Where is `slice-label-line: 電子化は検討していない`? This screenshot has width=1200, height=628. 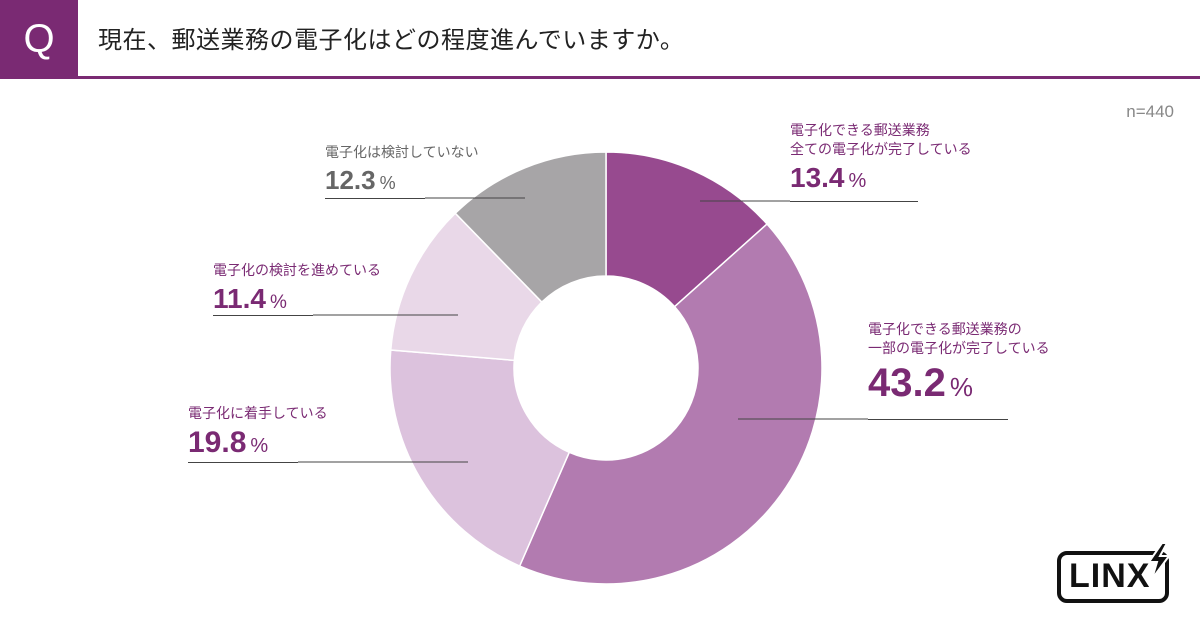 slice-label-line: 電子化は検討していない is located at coordinates (402, 153).